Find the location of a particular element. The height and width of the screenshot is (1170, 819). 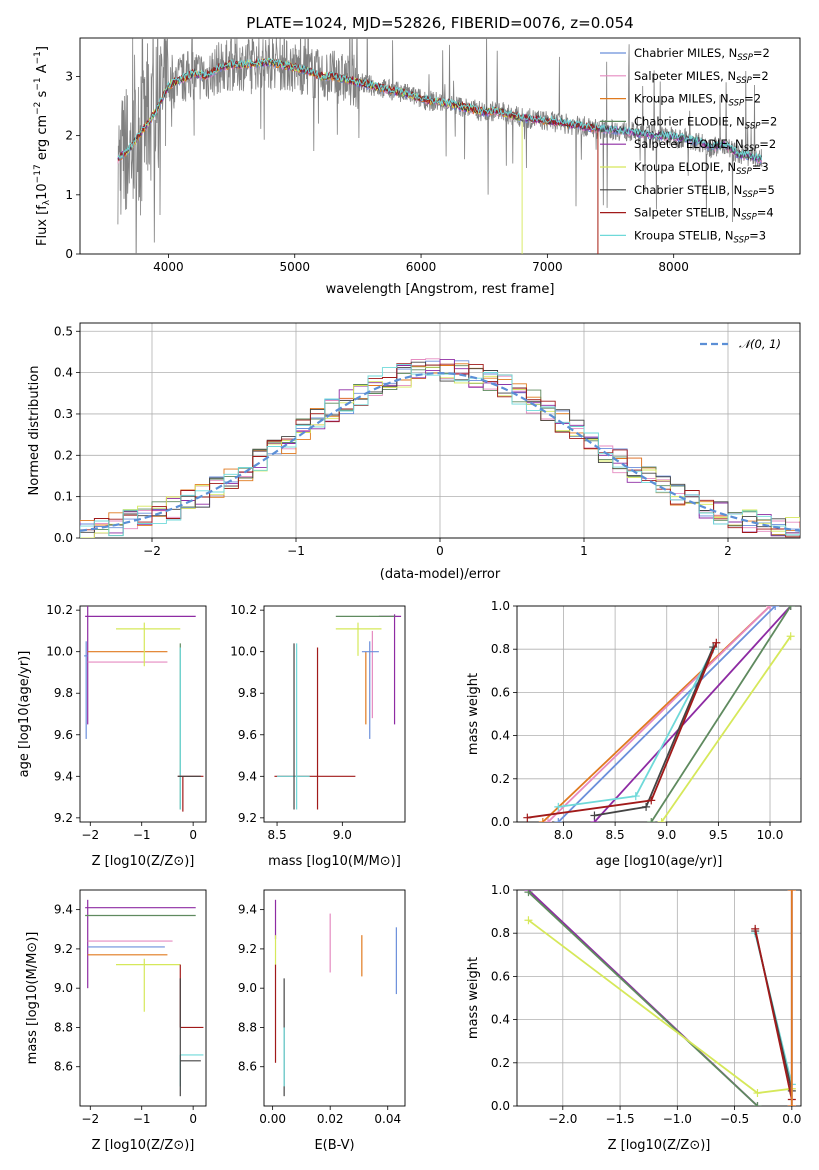

y-tick-label: 9.6 is located at coordinates (247, 735).